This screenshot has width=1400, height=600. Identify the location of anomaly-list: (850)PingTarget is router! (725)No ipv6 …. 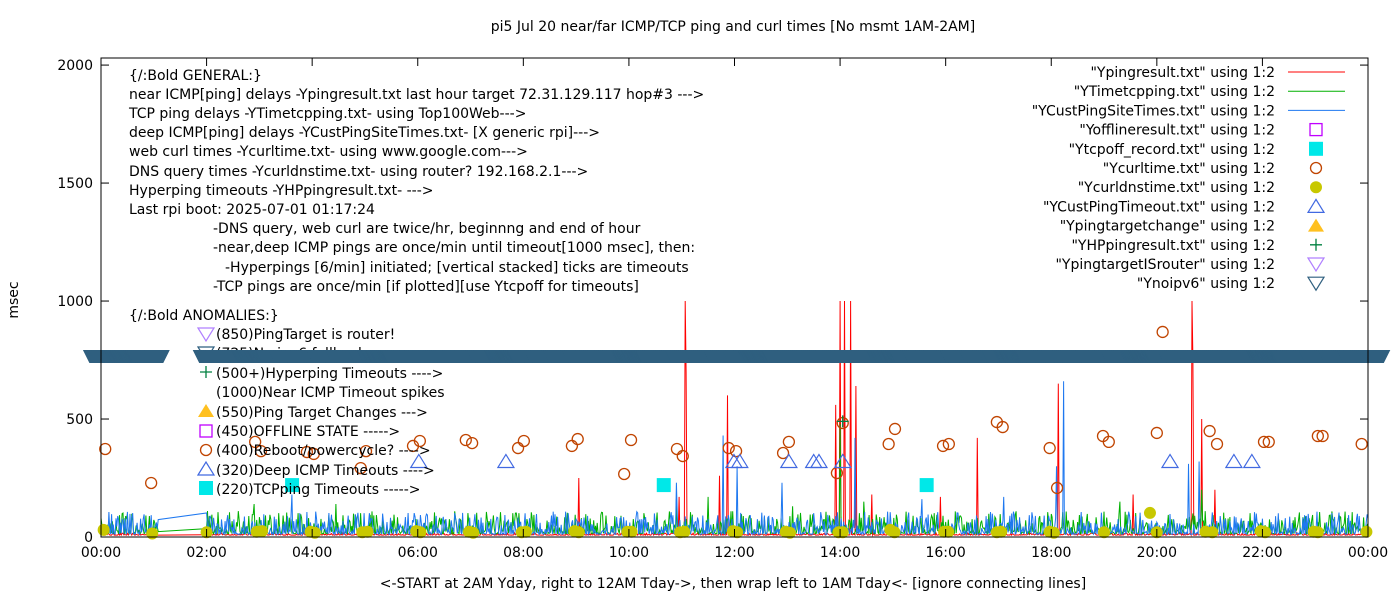
(320, 412).